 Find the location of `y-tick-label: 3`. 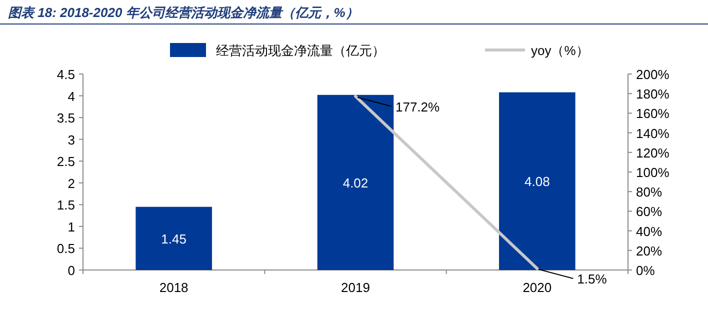

y-tick-label: 3 is located at coordinates (71, 140).